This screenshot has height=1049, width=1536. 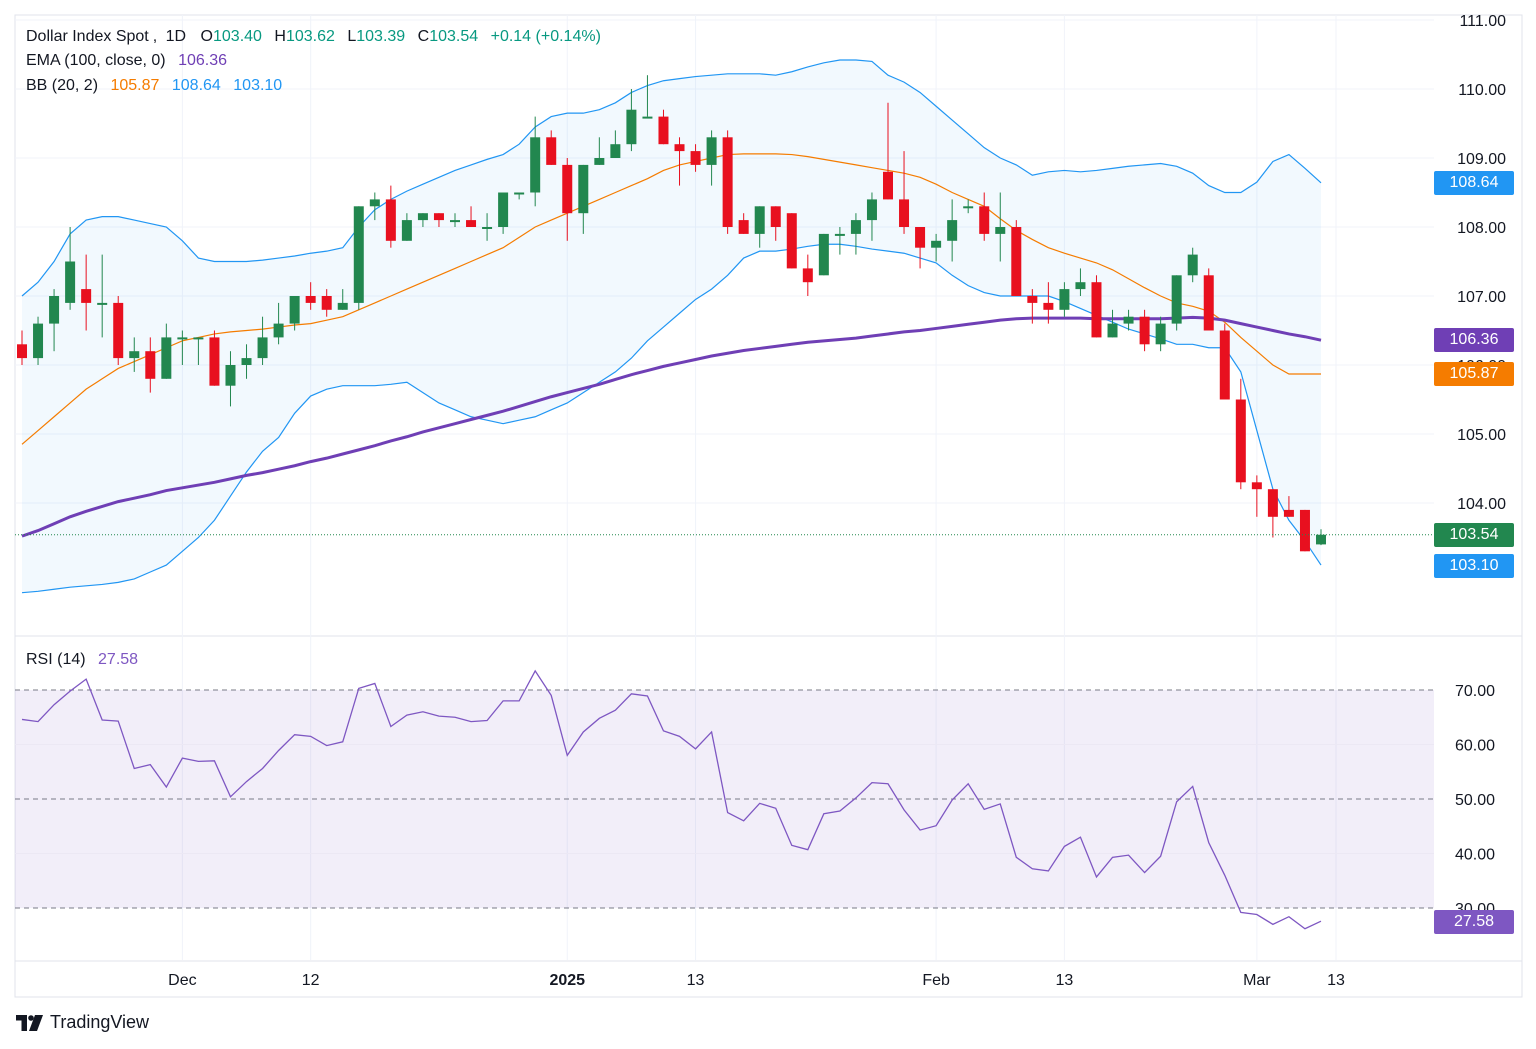 I want to click on rsi-label: RSI (14), so click(x=56, y=659).